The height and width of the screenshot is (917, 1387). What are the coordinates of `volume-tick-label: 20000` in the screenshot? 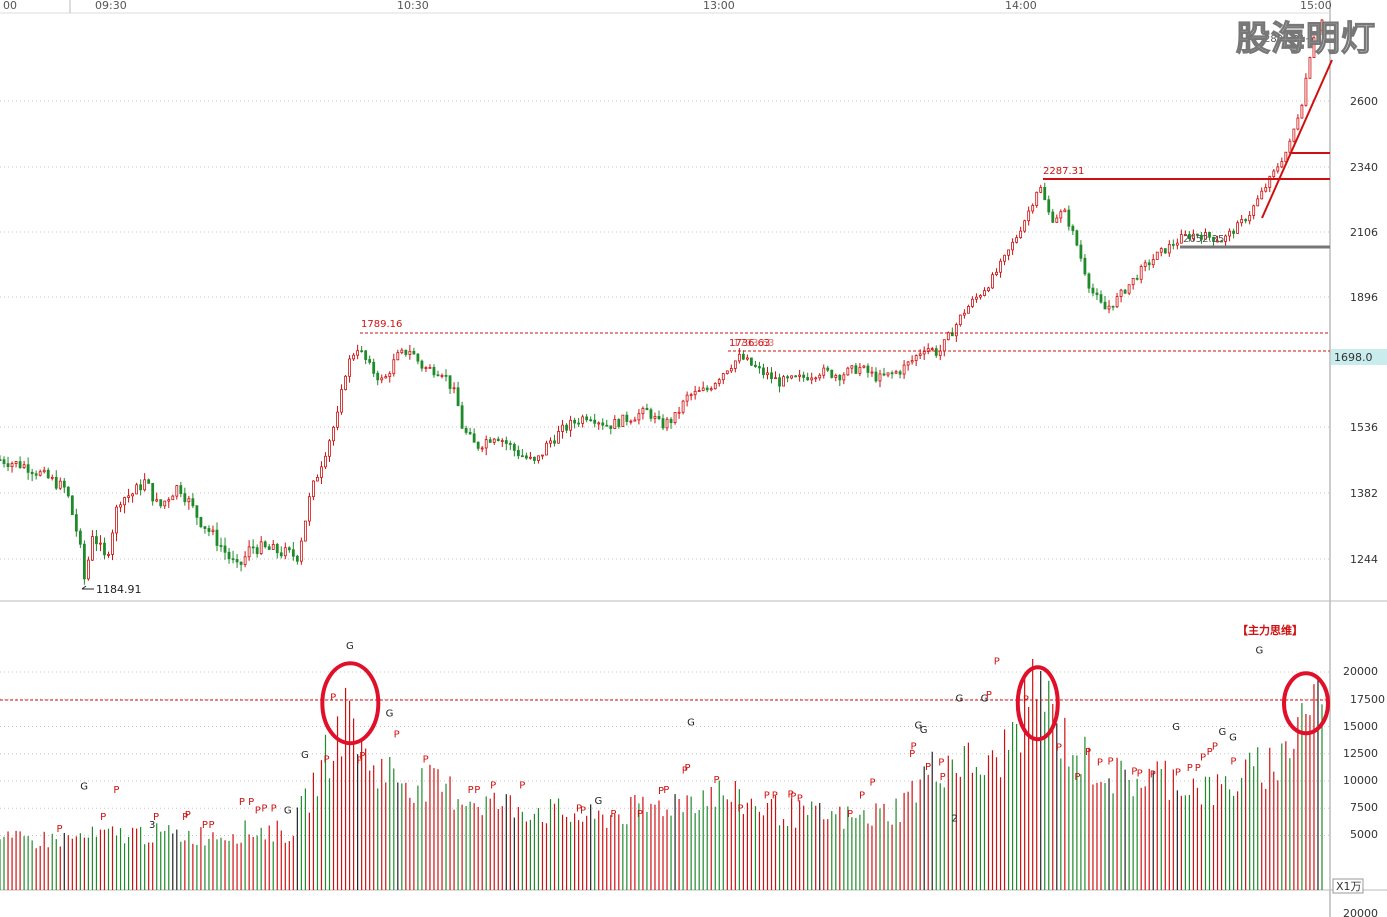 It's located at (1360, 671).